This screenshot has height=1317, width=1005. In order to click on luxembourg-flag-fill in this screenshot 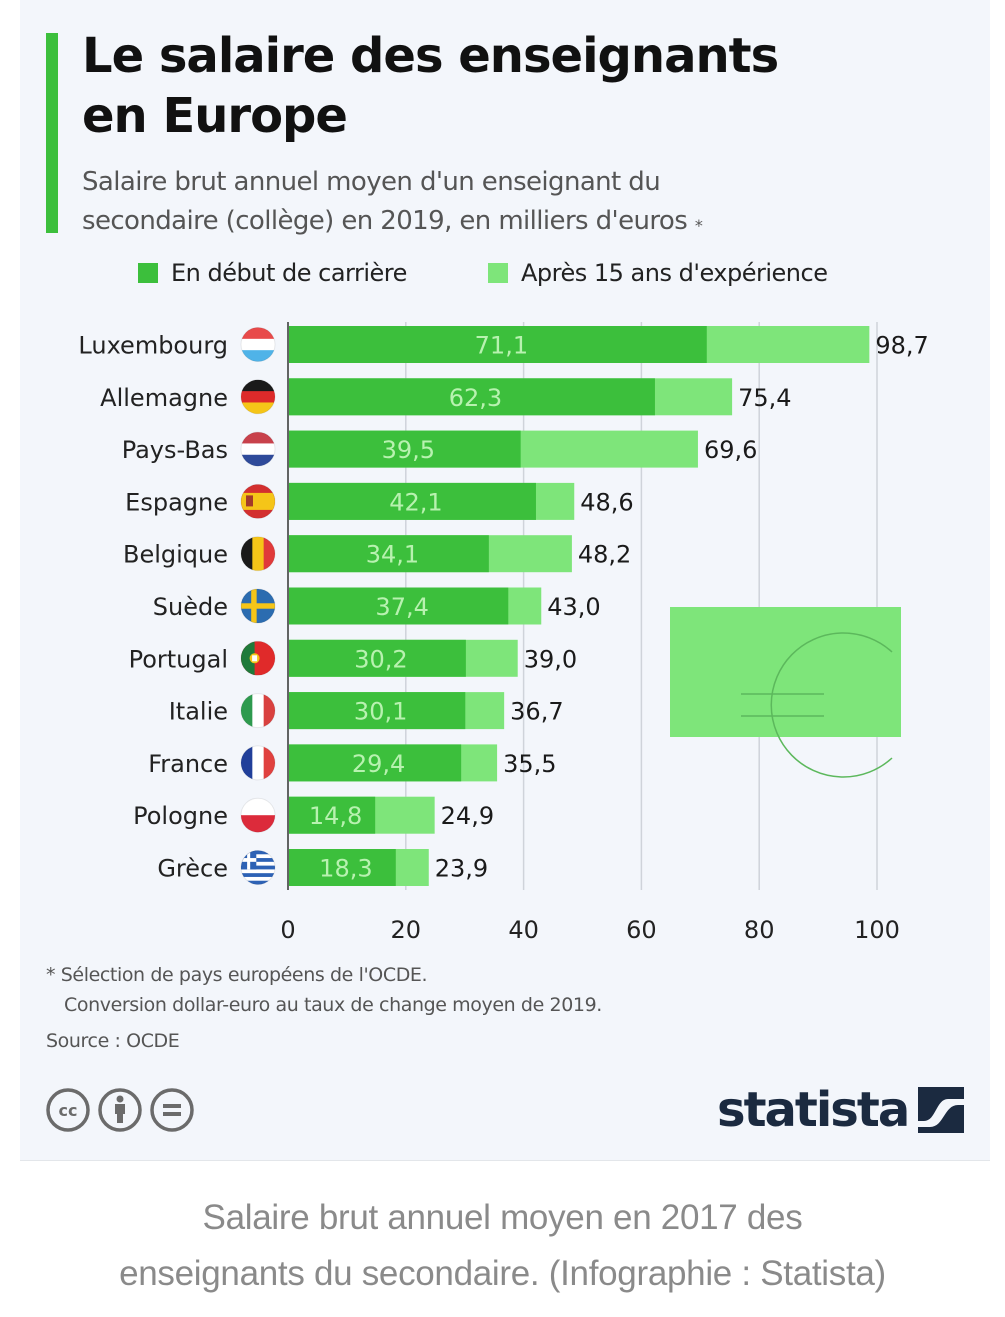, I will do `click(258, 344)`.